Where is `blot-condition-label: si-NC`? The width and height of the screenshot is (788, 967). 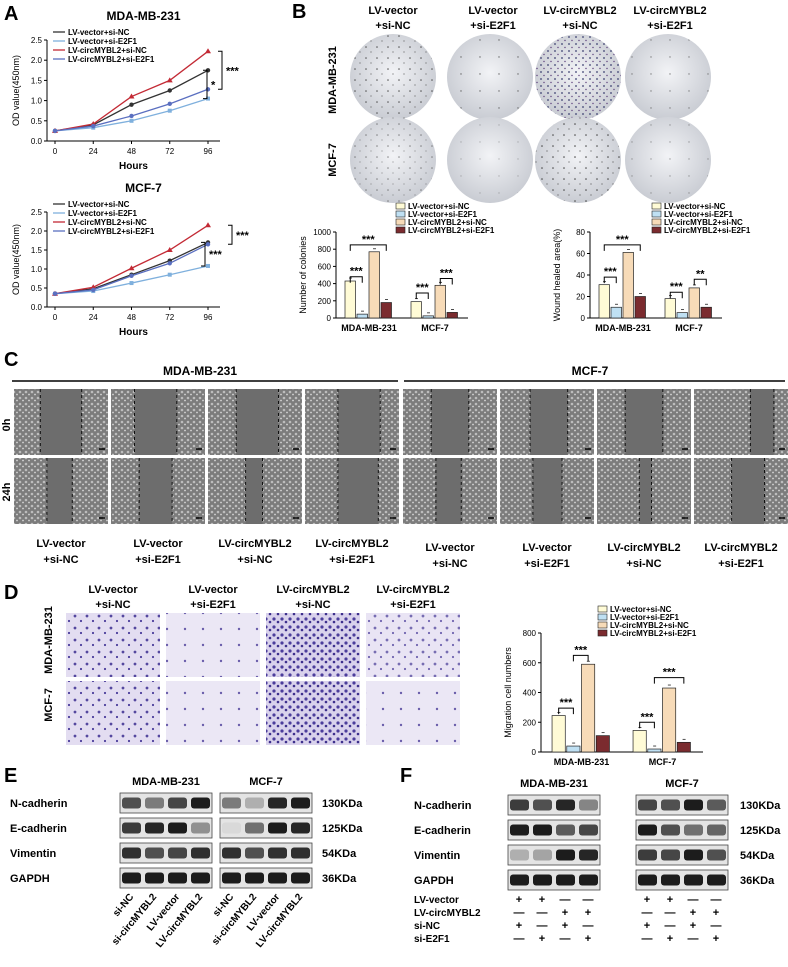 blot-condition-label: si-NC is located at coordinates (427, 926).